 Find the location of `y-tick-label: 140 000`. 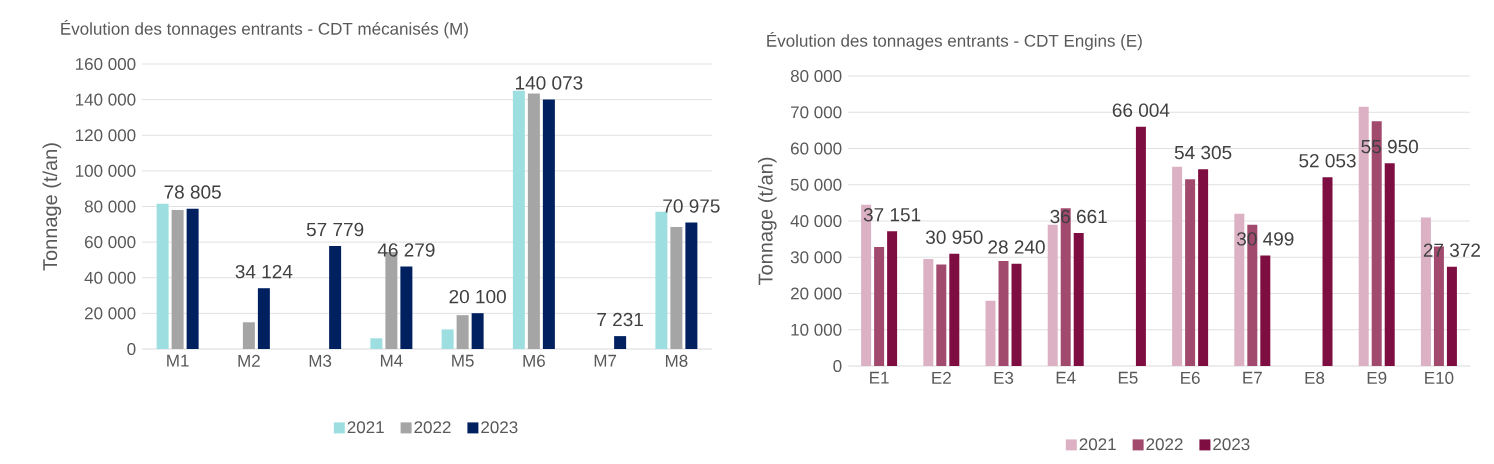

y-tick-label: 140 000 is located at coordinates (105, 99).